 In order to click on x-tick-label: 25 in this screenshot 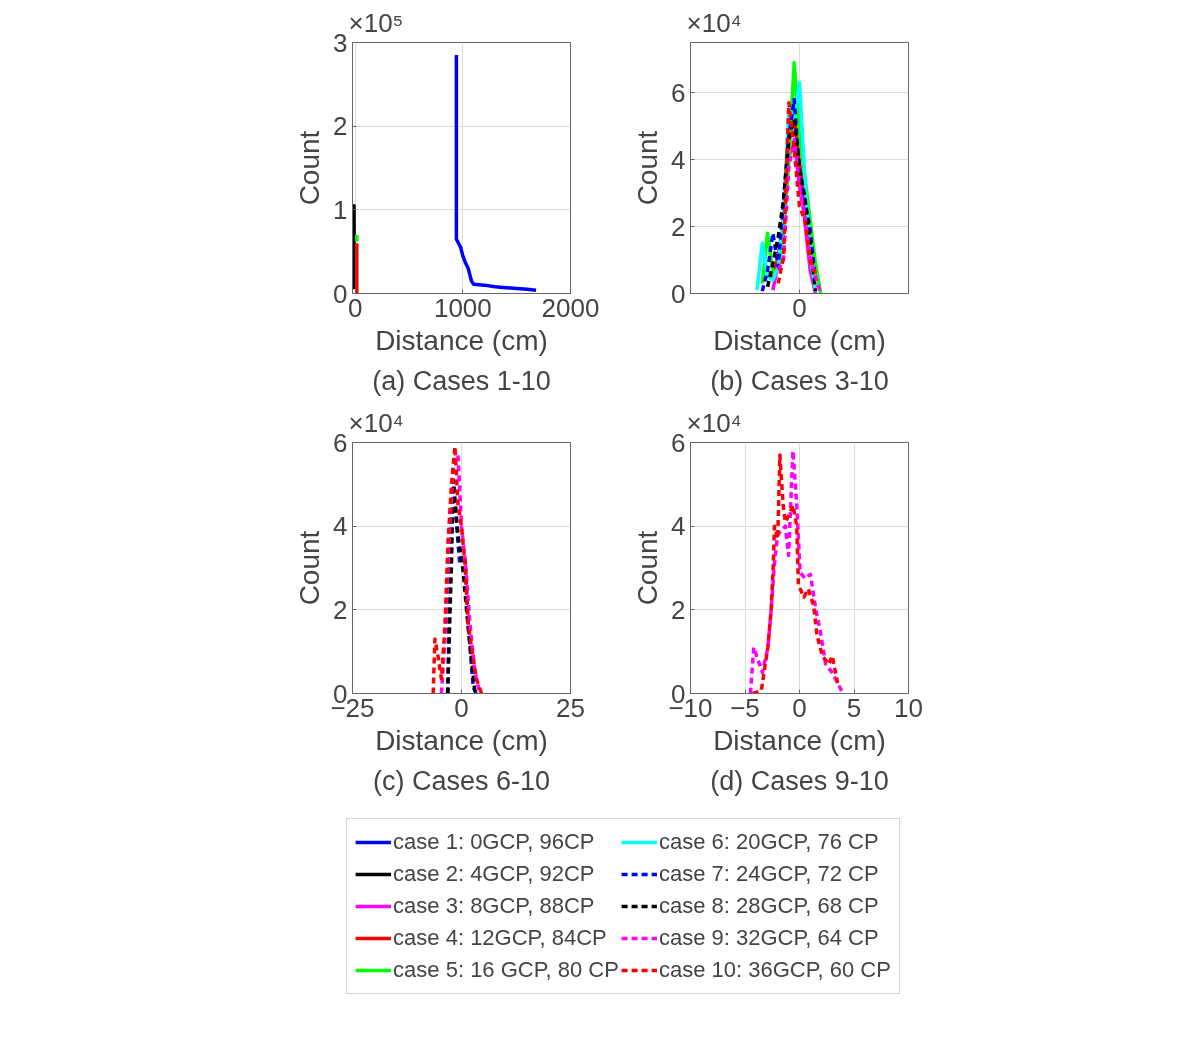, I will do `click(570, 707)`.